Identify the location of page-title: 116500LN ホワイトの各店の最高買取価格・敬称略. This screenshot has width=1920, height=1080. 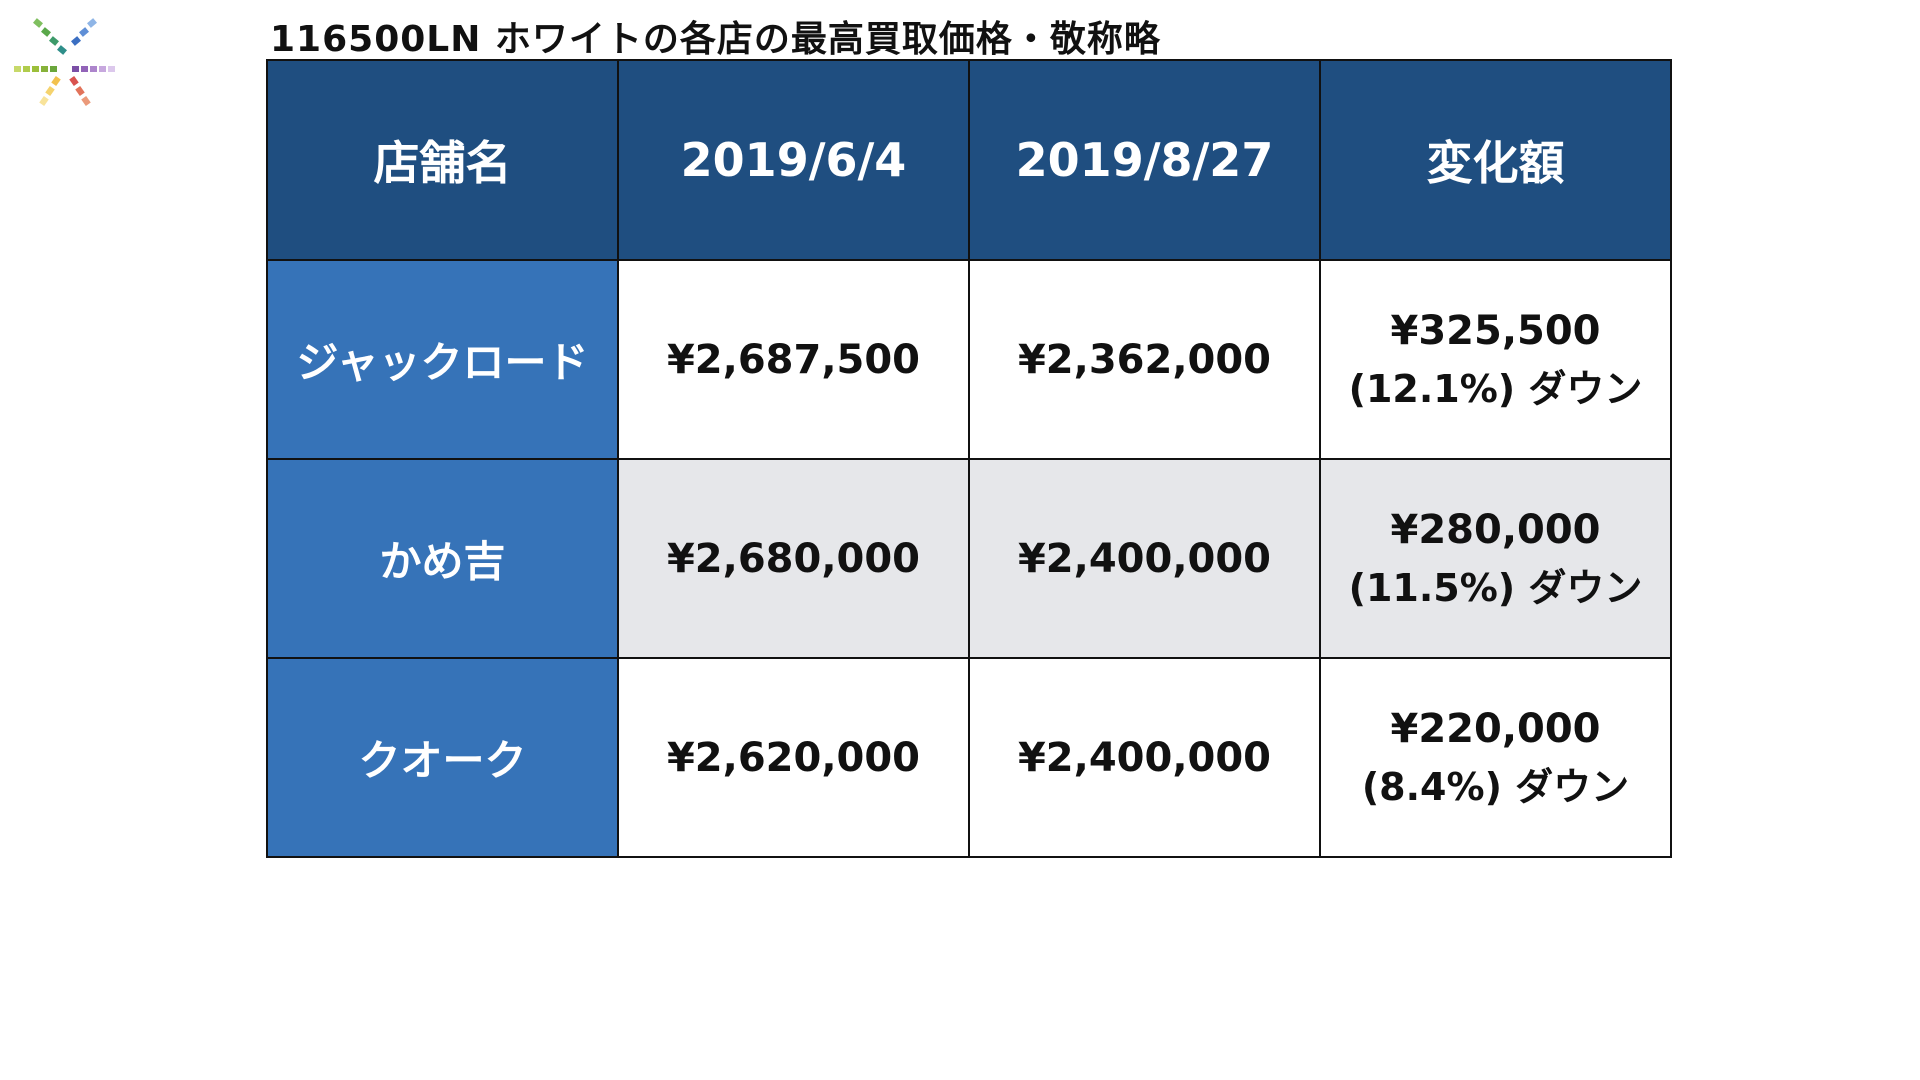
(715, 39).